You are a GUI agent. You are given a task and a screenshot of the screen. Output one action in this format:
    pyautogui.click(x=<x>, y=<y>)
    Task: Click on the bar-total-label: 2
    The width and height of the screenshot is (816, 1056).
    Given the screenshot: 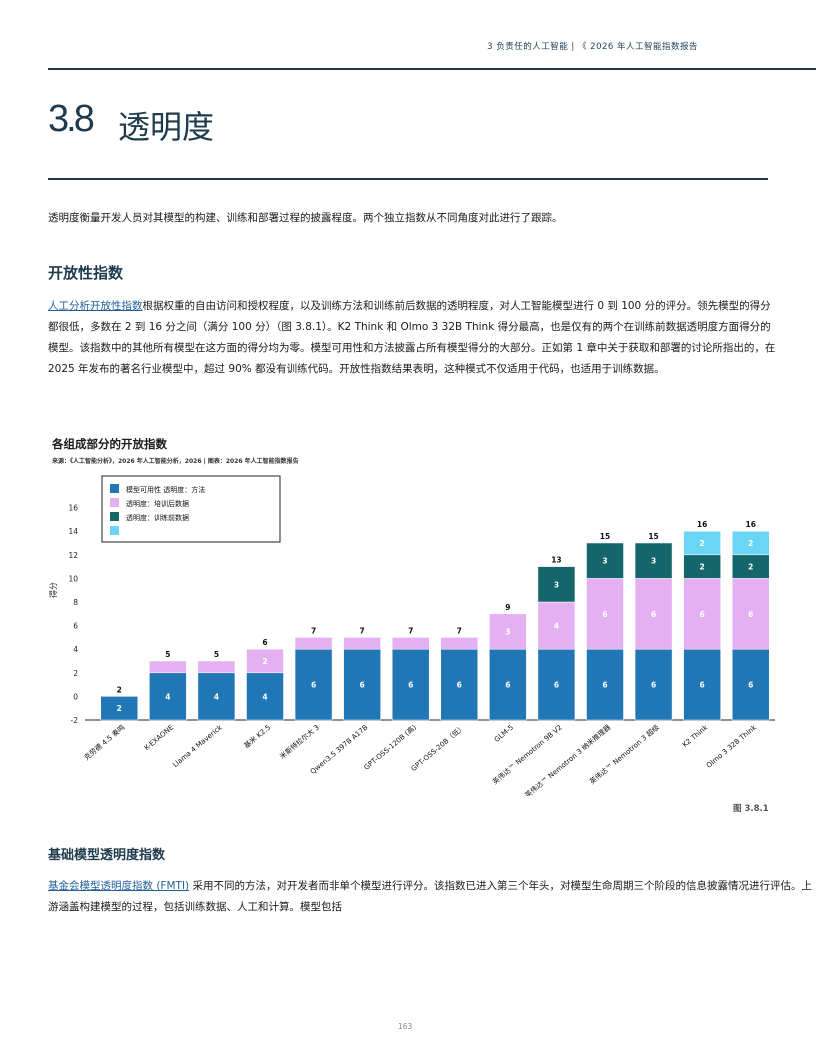 What is the action you would take?
    pyautogui.click(x=119, y=689)
    